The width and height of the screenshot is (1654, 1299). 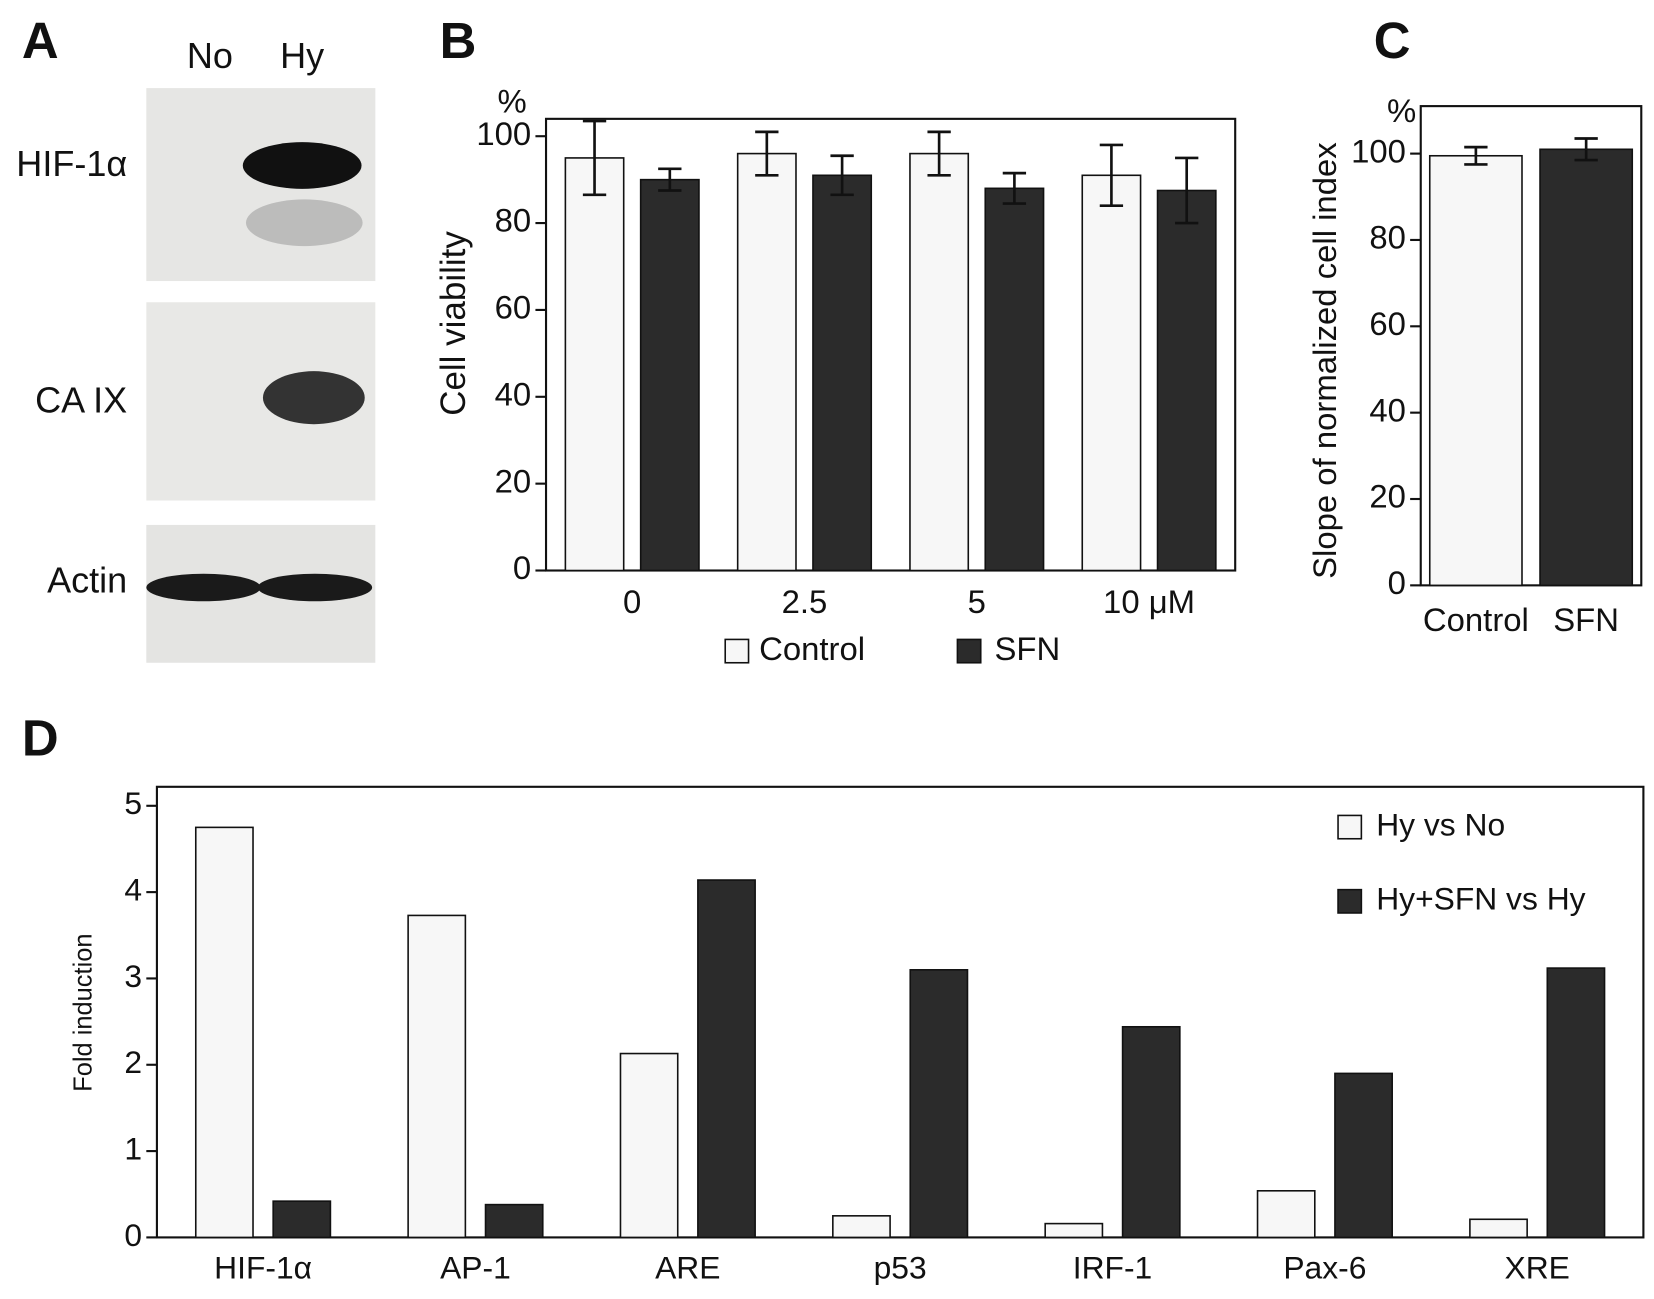 I want to click on y-tick-label: 1, so click(x=133, y=1148).